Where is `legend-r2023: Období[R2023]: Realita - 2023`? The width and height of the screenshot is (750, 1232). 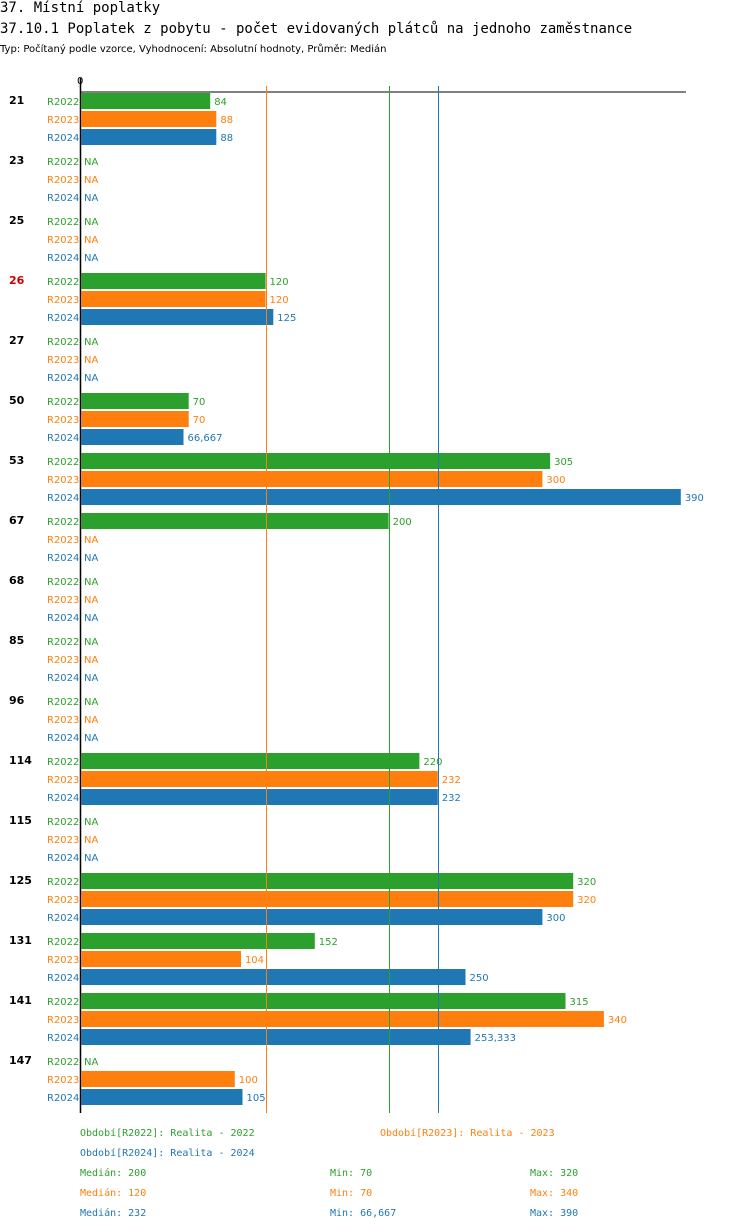 legend-r2023: Období[R2023]: Realita - 2023 is located at coordinates (467, 1133).